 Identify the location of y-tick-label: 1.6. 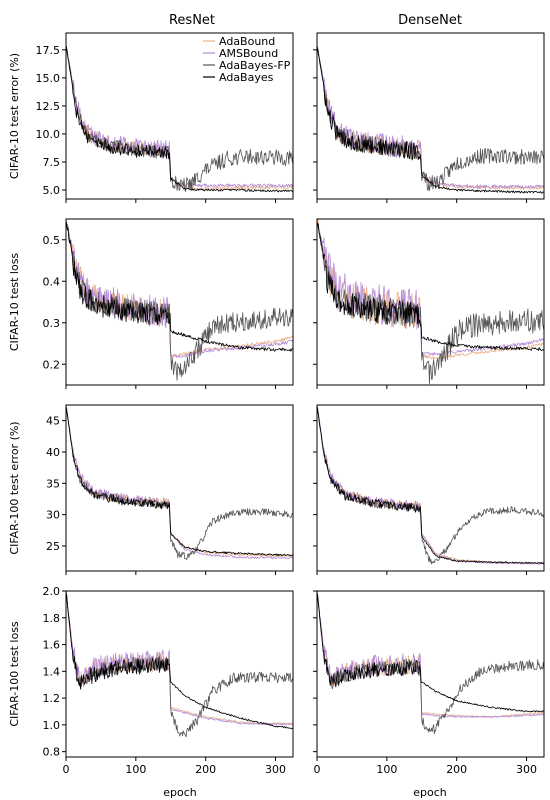
(52, 645).